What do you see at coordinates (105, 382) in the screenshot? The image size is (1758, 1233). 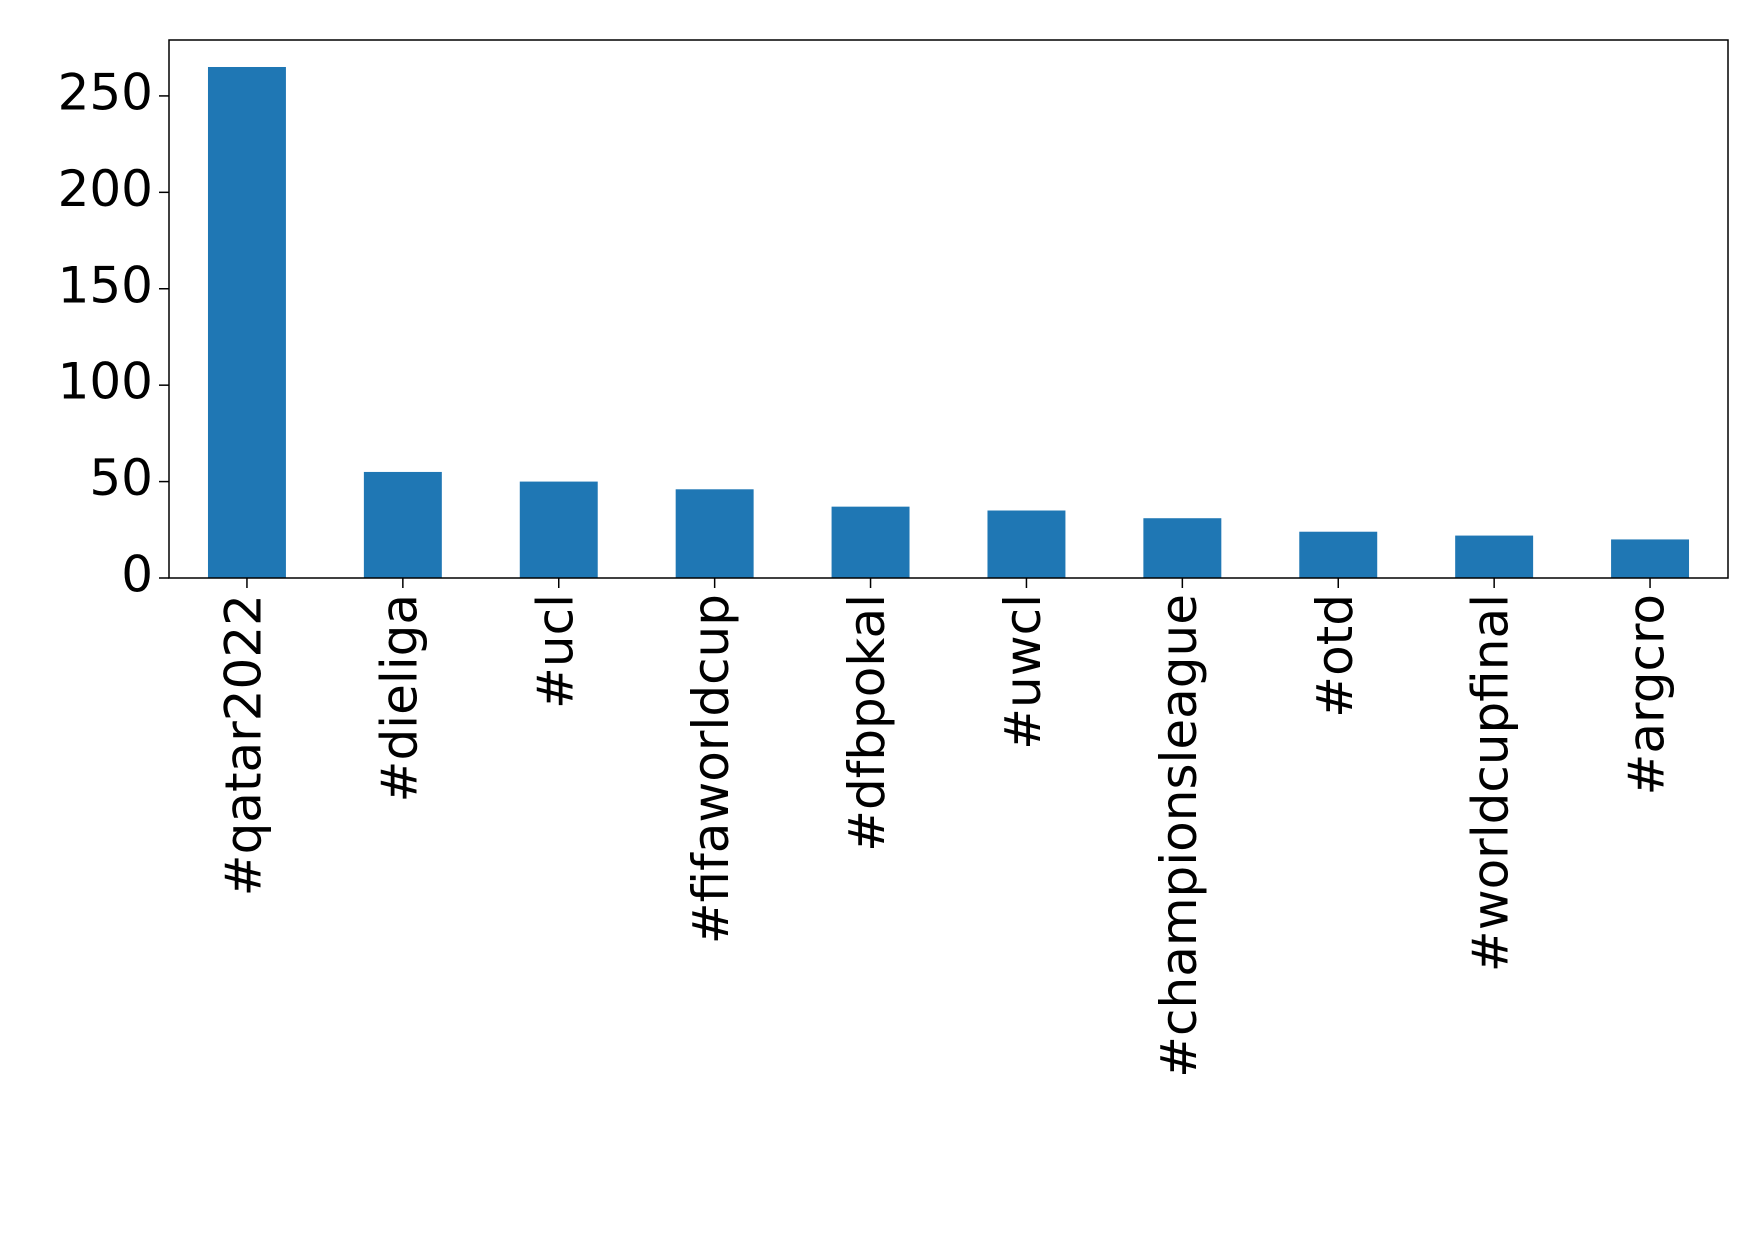 I see `y-tick-label: 100` at bounding box center [105, 382].